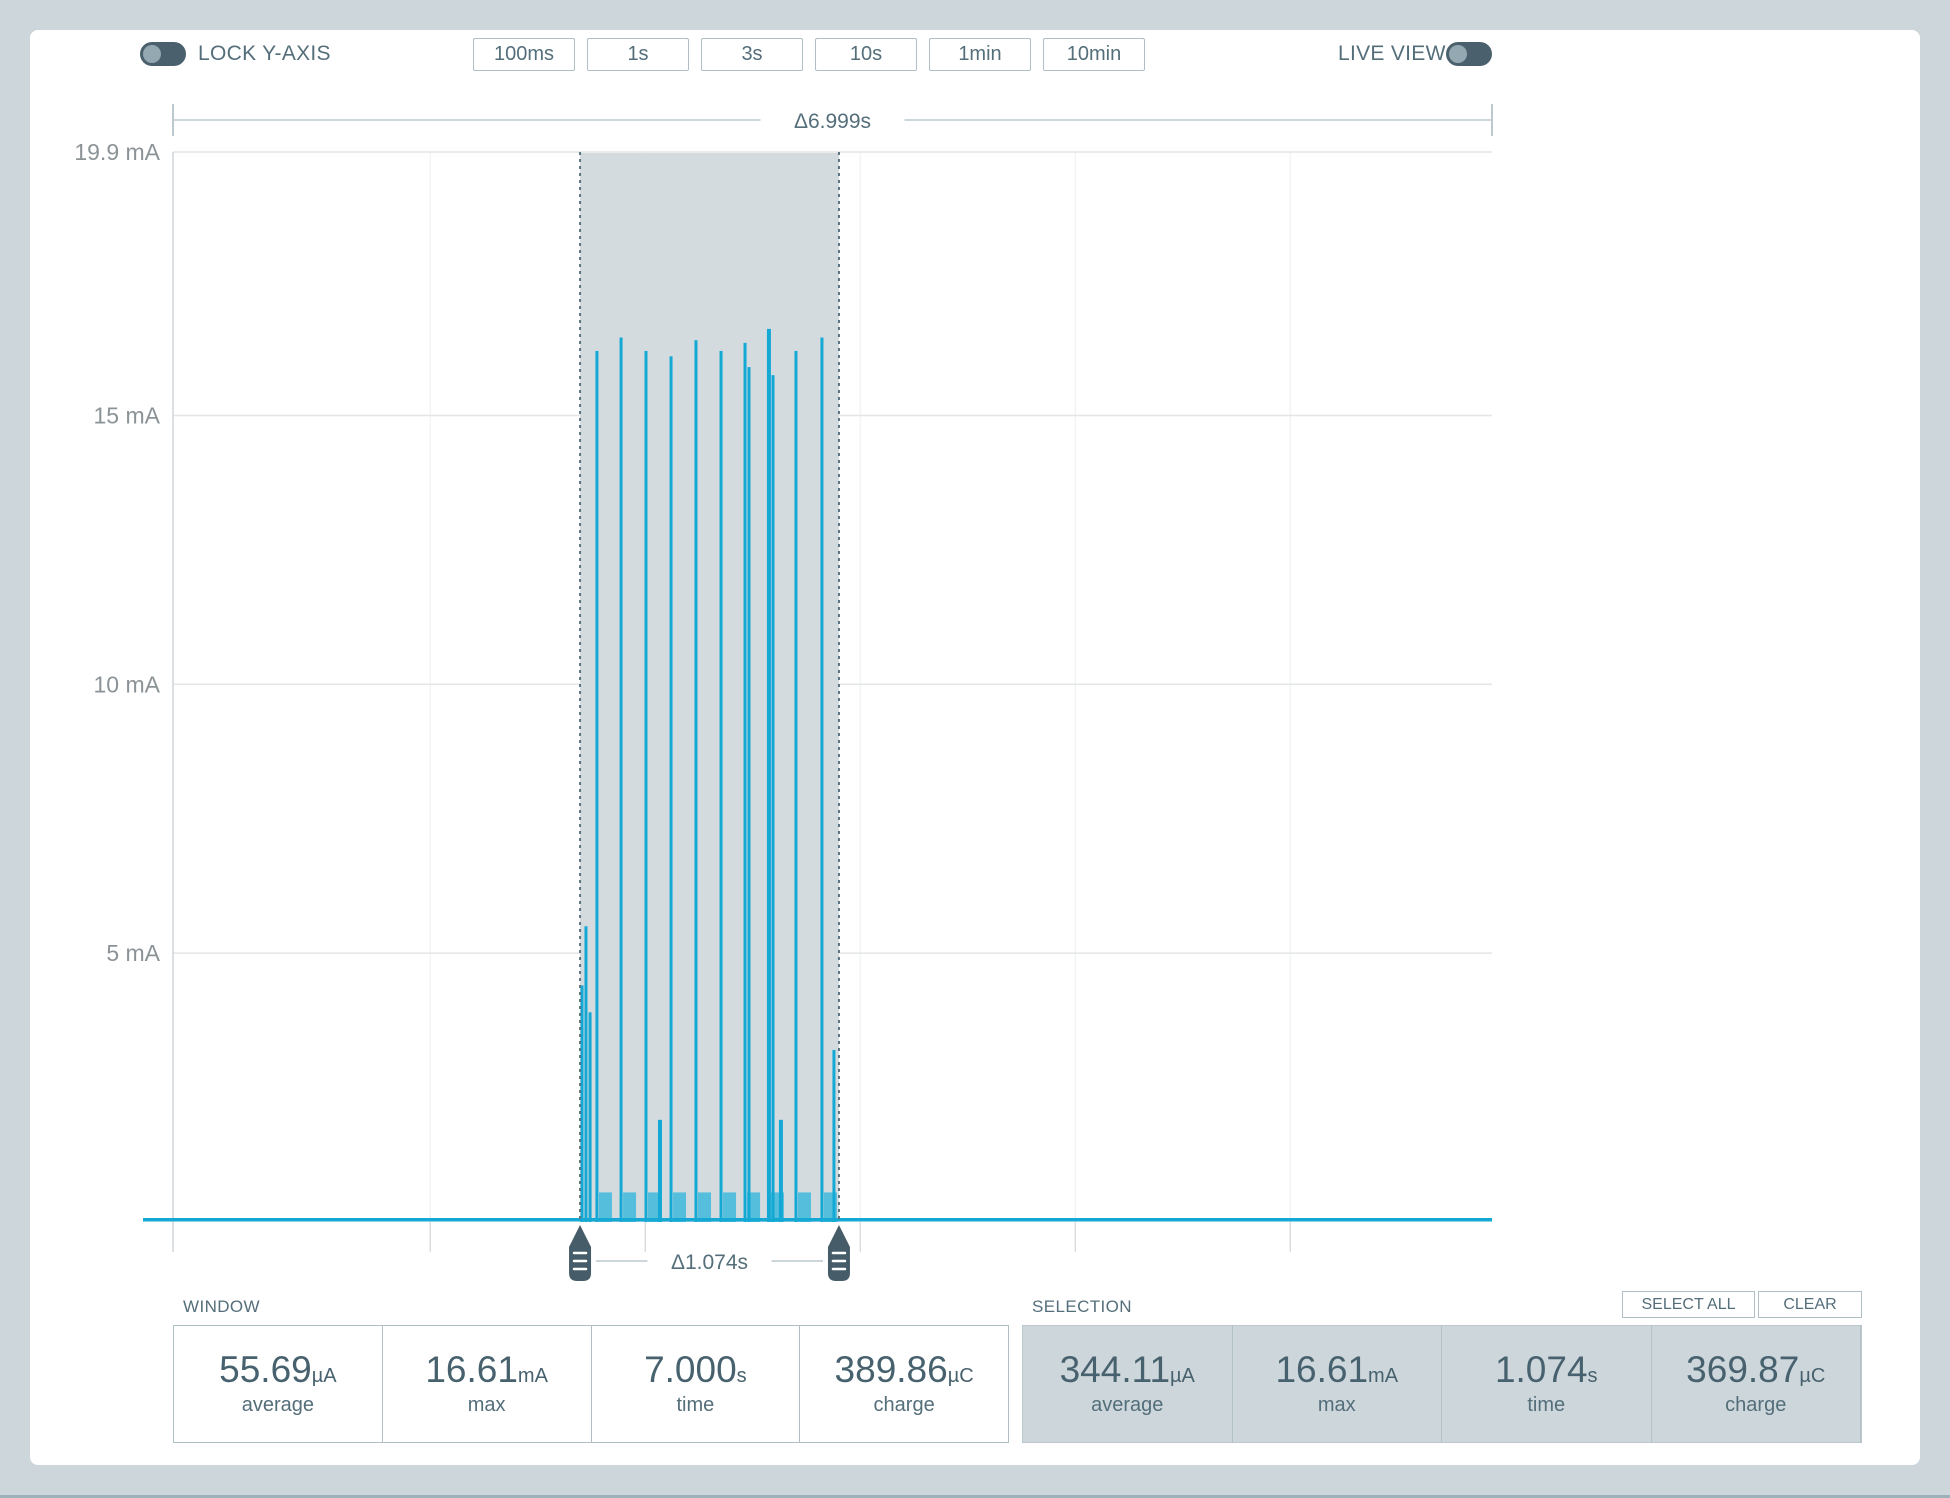 The width and height of the screenshot is (1950, 1498). What do you see at coordinates (1756, 1405) in the screenshot?
I see `selection-charge-label: charge` at bounding box center [1756, 1405].